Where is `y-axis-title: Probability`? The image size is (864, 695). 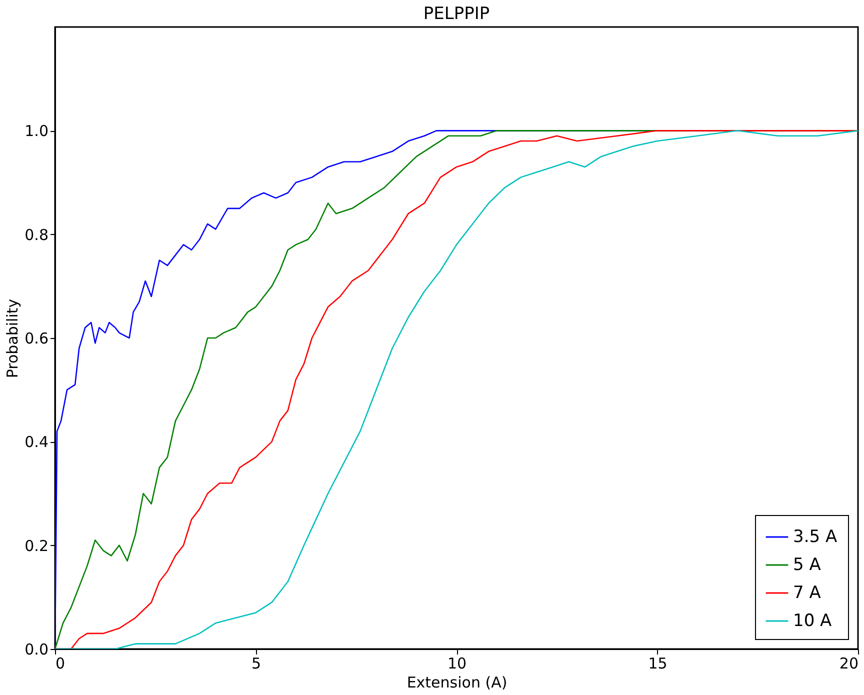
y-axis-title: Probability is located at coordinates (13, 338).